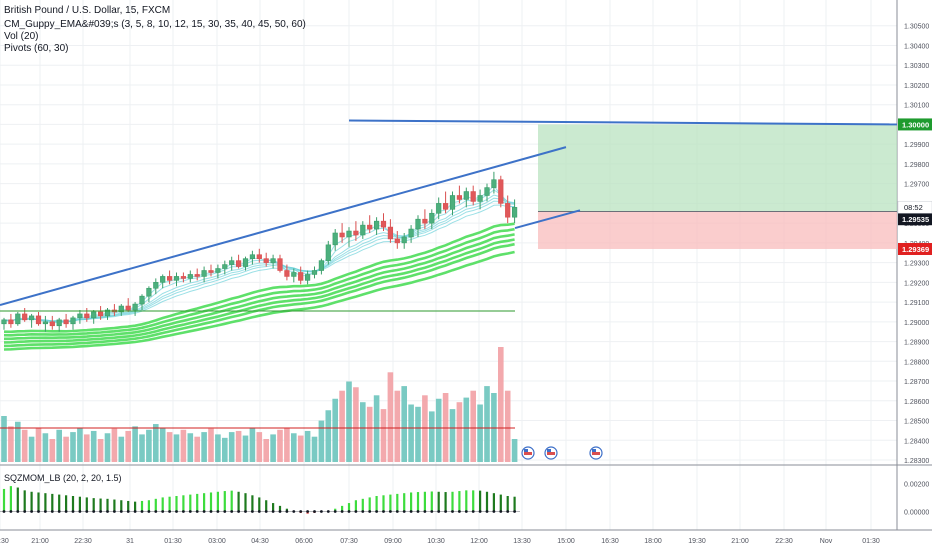 This screenshot has height=550, width=932. What do you see at coordinates (36, 48) in the screenshot?
I see `indicator-legend-pivots: Pivots (60, 30)` at bounding box center [36, 48].